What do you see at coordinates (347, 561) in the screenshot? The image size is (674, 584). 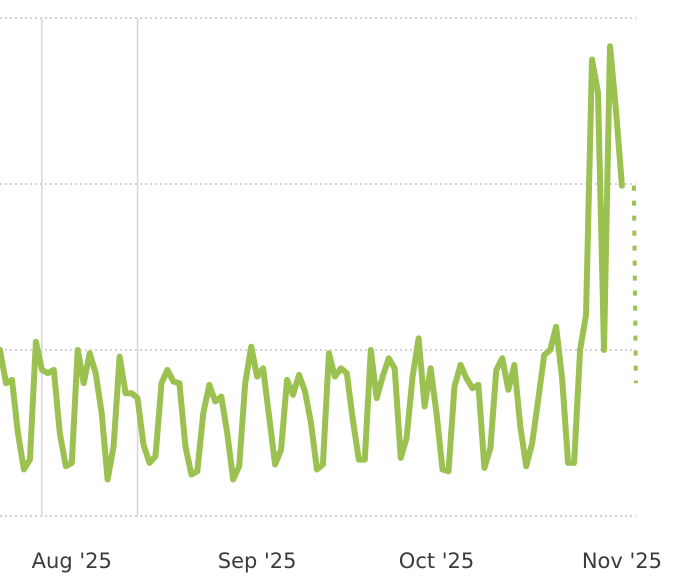 I see `x-axis-ticks: Aug '25 Sep '25 Oct '25 Nov '25` at bounding box center [347, 561].